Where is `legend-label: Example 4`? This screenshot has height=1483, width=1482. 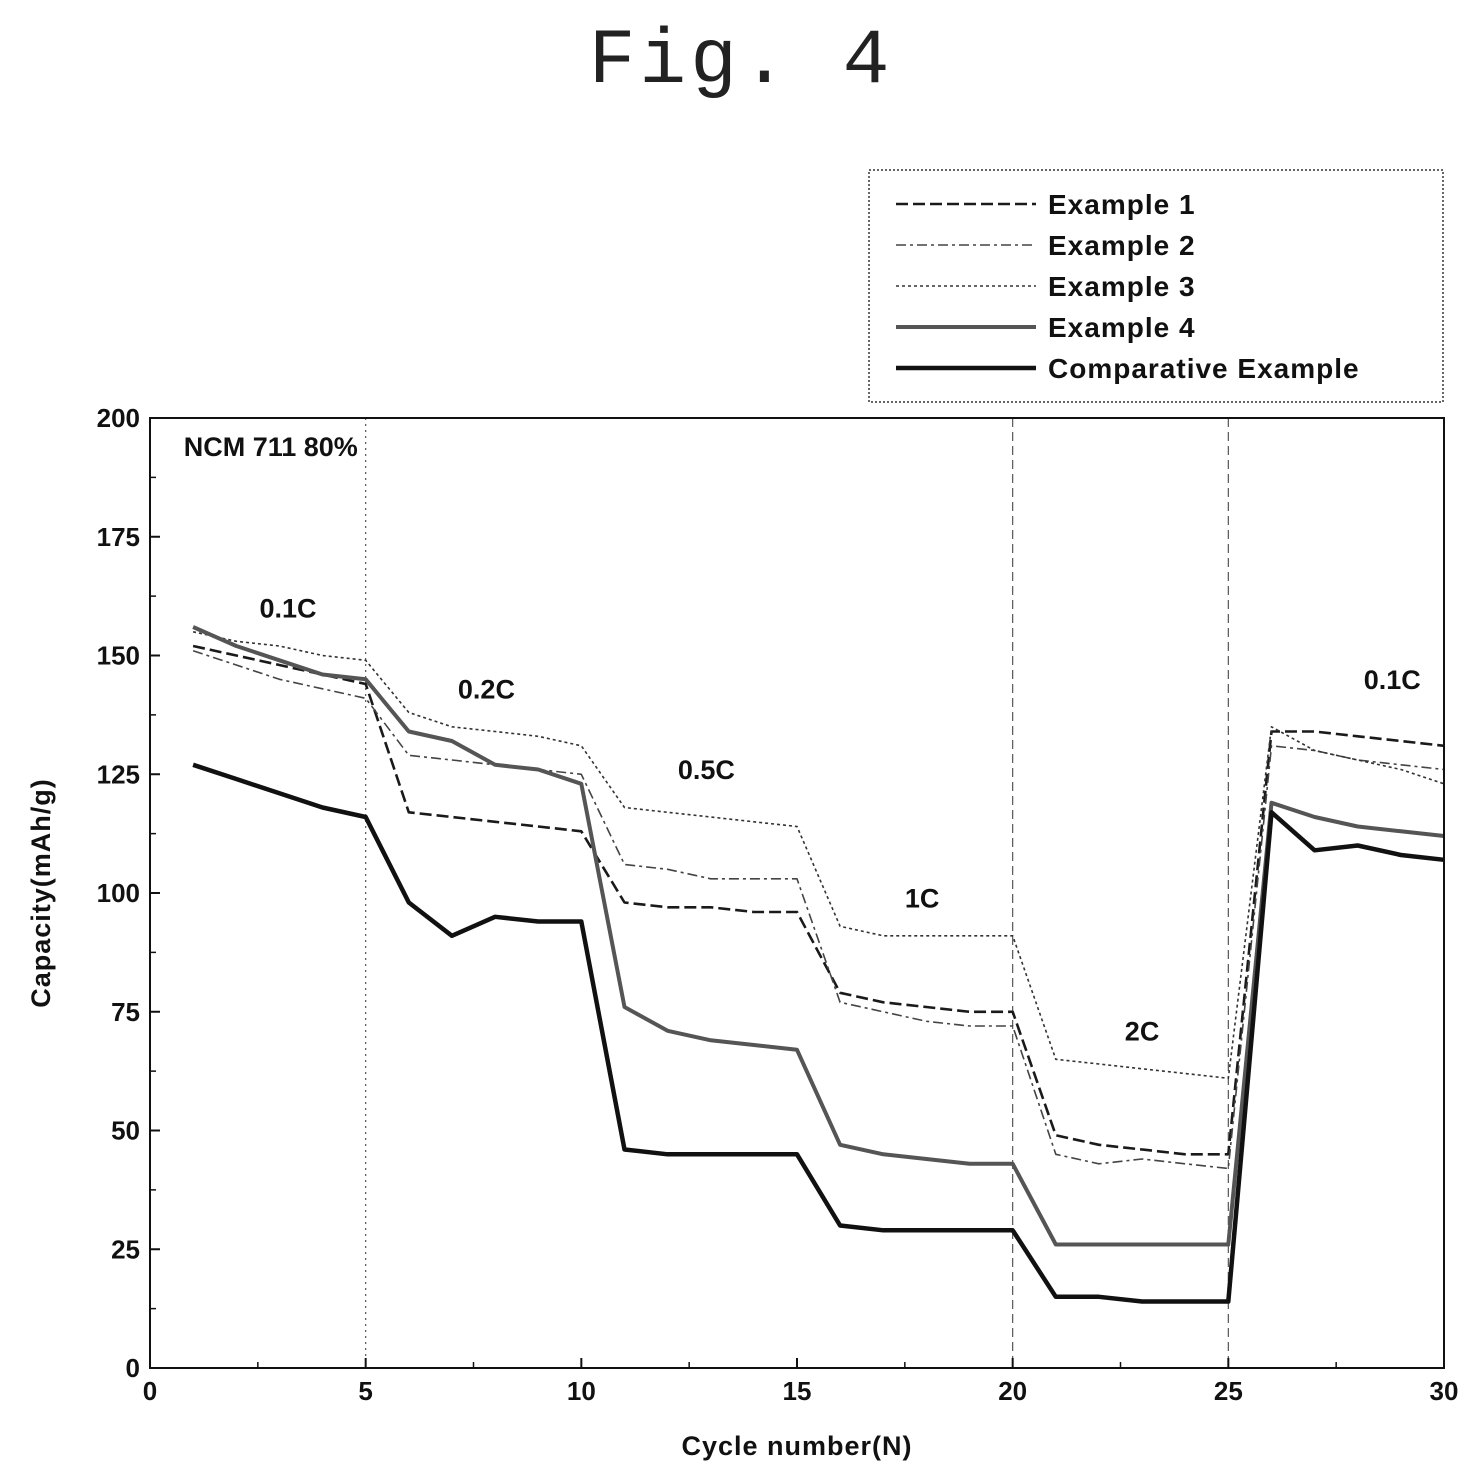 legend-label: Example 4 is located at coordinates (1122, 327).